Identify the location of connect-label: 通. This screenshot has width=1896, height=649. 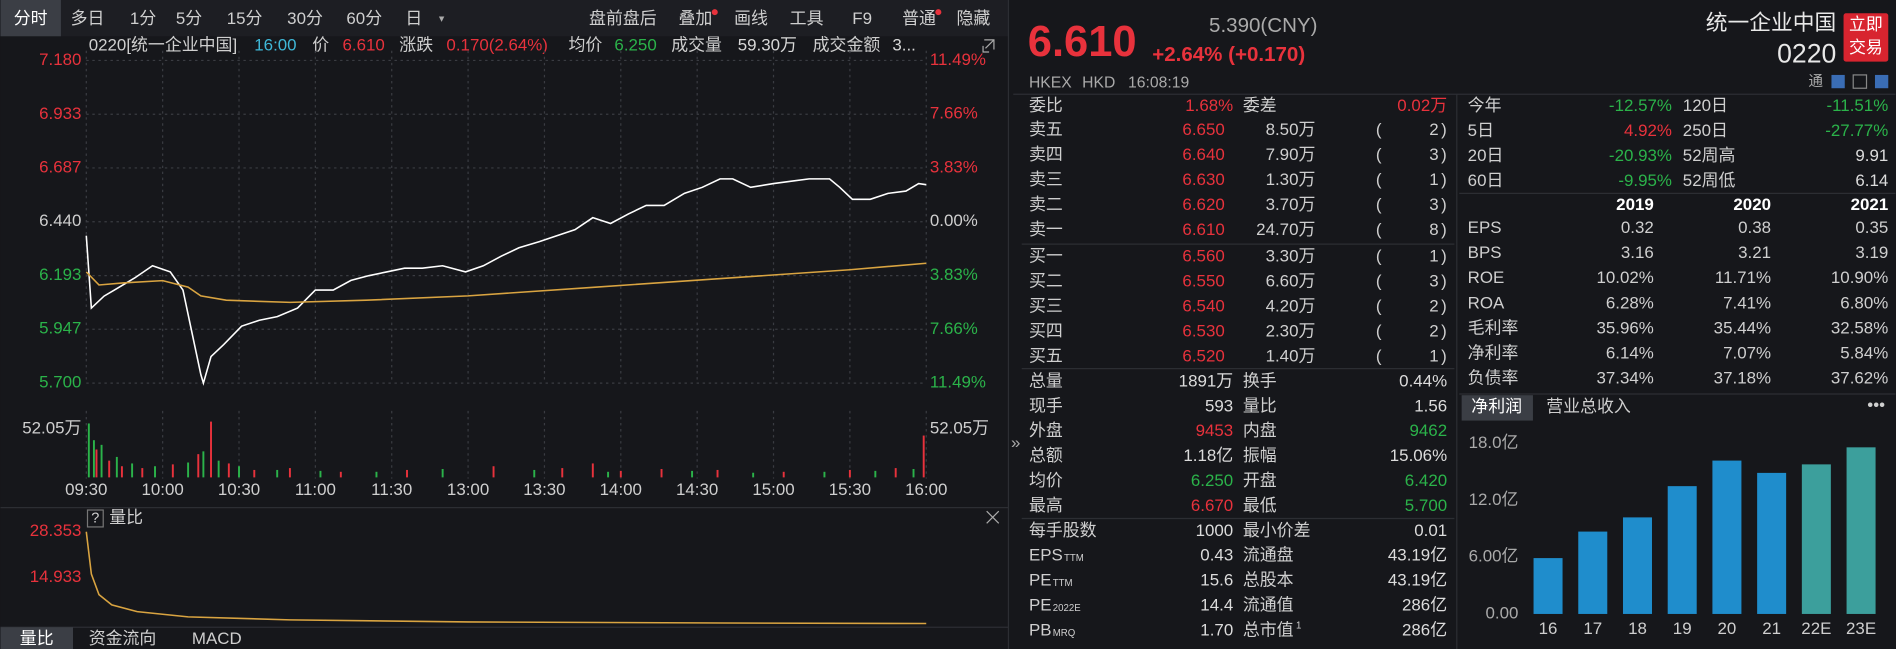
(1816, 81).